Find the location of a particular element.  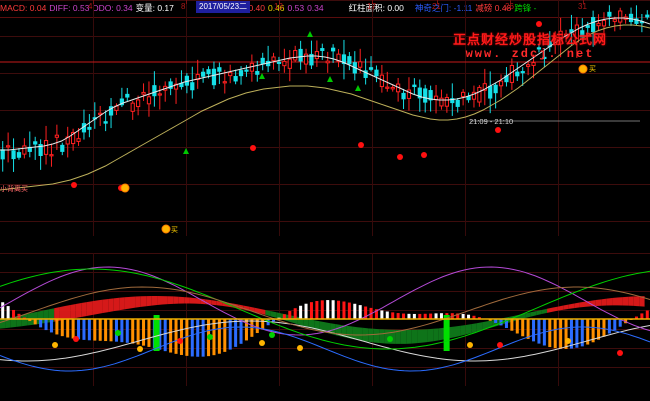

date-tick-6: 31 is located at coordinates (582, 6).